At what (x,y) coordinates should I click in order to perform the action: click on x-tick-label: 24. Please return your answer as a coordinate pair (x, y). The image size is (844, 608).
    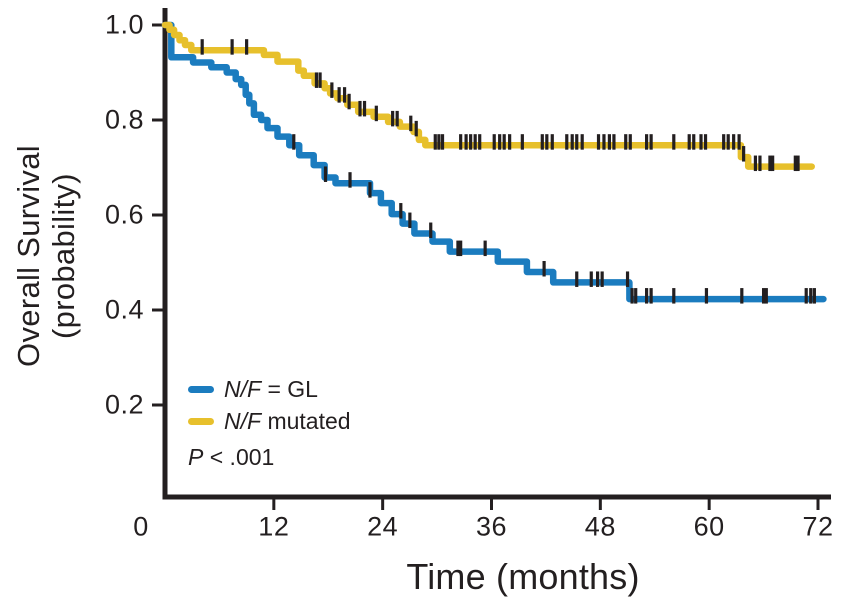
    Looking at the image, I should click on (383, 526).